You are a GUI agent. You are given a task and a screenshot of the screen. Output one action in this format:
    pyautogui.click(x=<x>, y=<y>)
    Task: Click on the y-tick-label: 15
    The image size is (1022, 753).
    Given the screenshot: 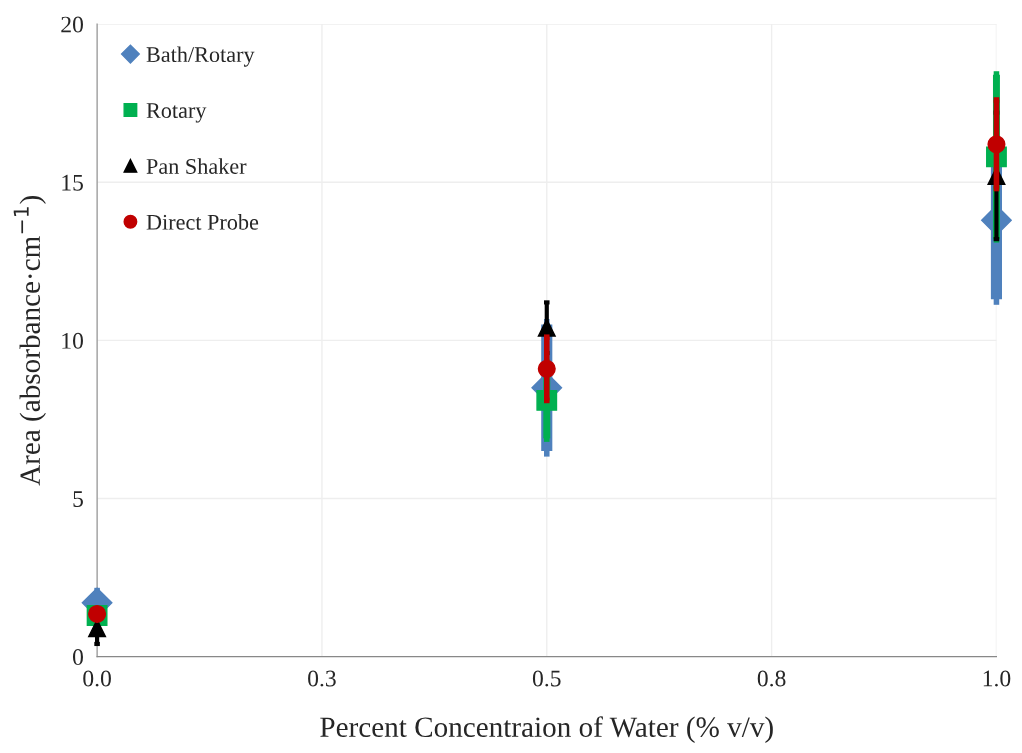 What is the action you would take?
    pyautogui.click(x=72, y=182)
    